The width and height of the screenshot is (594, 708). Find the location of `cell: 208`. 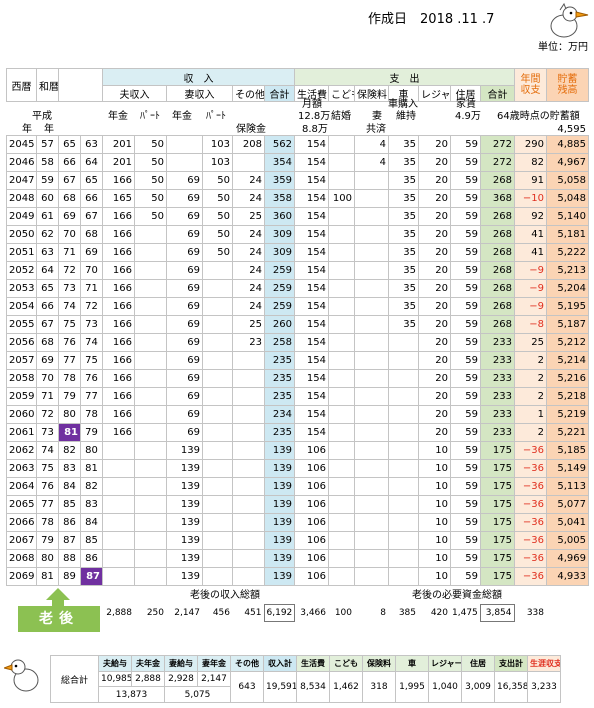

cell: 208 is located at coordinates (248, 144).